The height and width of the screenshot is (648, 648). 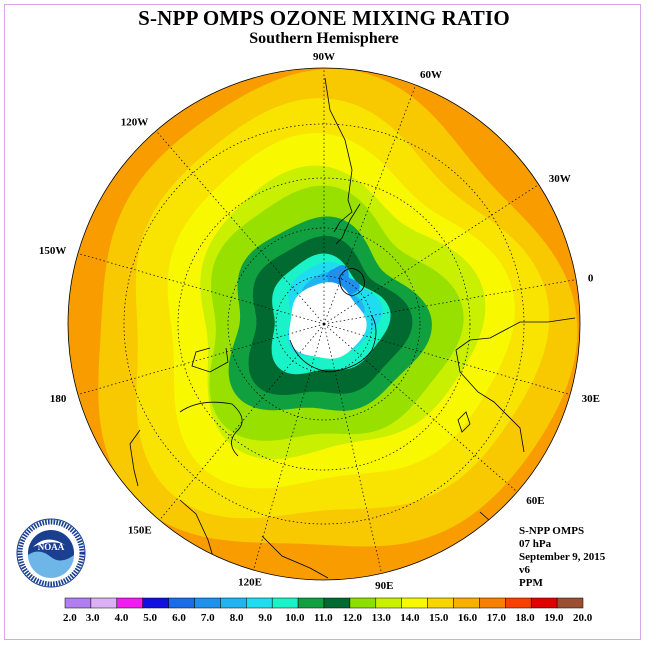 What do you see at coordinates (353, 617) in the screenshot?
I see `color-scale-tick-label: 12.0` at bounding box center [353, 617].